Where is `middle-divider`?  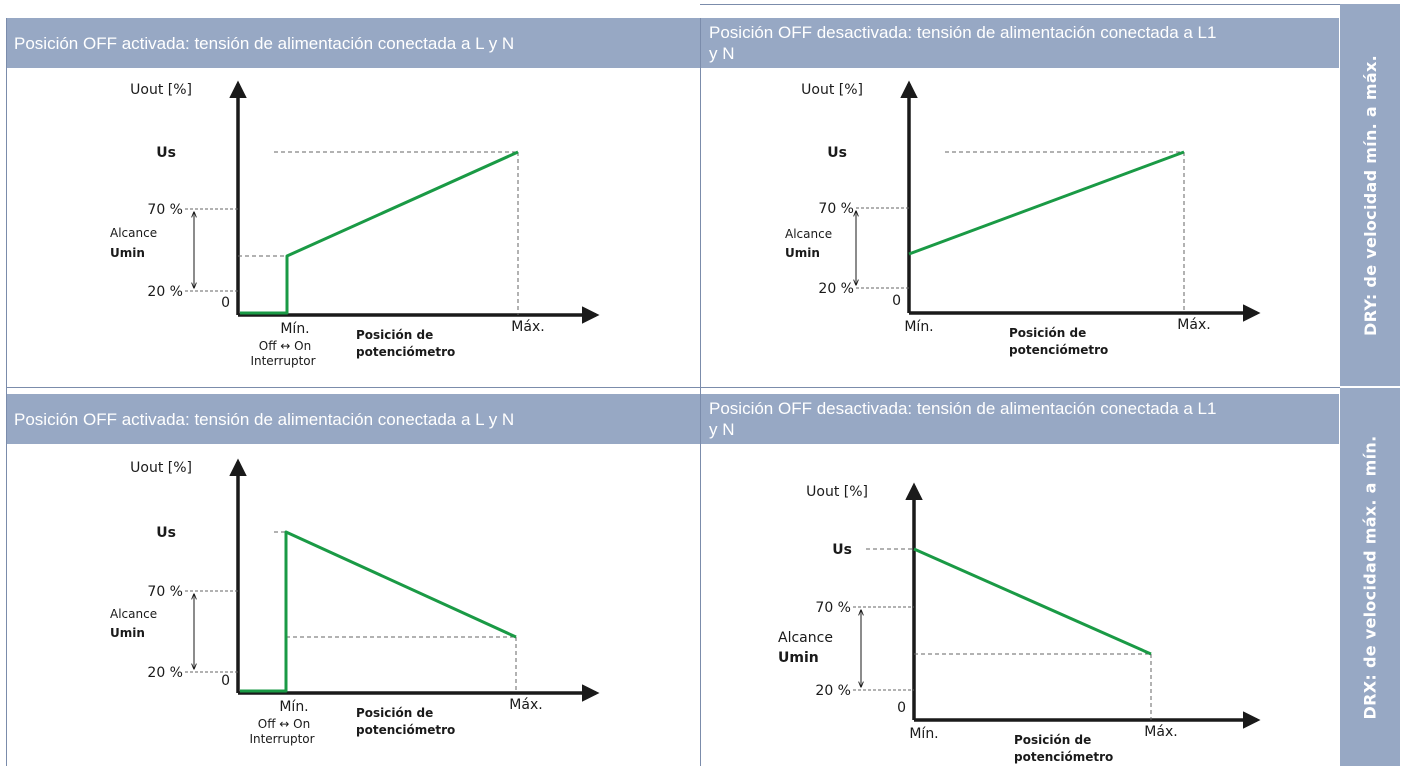 middle-divider is located at coordinates (700, 392).